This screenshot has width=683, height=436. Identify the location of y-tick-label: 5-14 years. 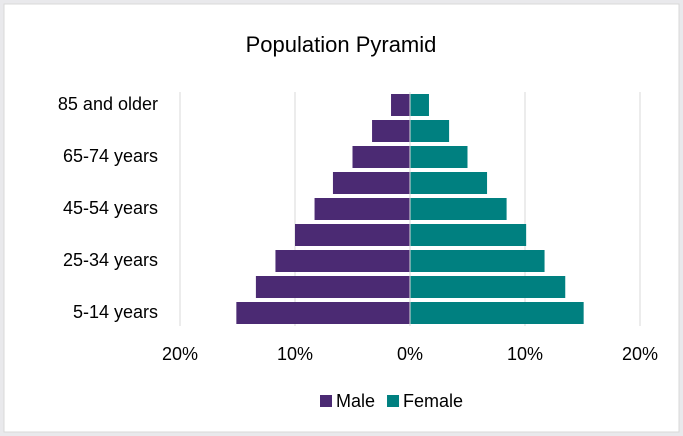
(115, 312).